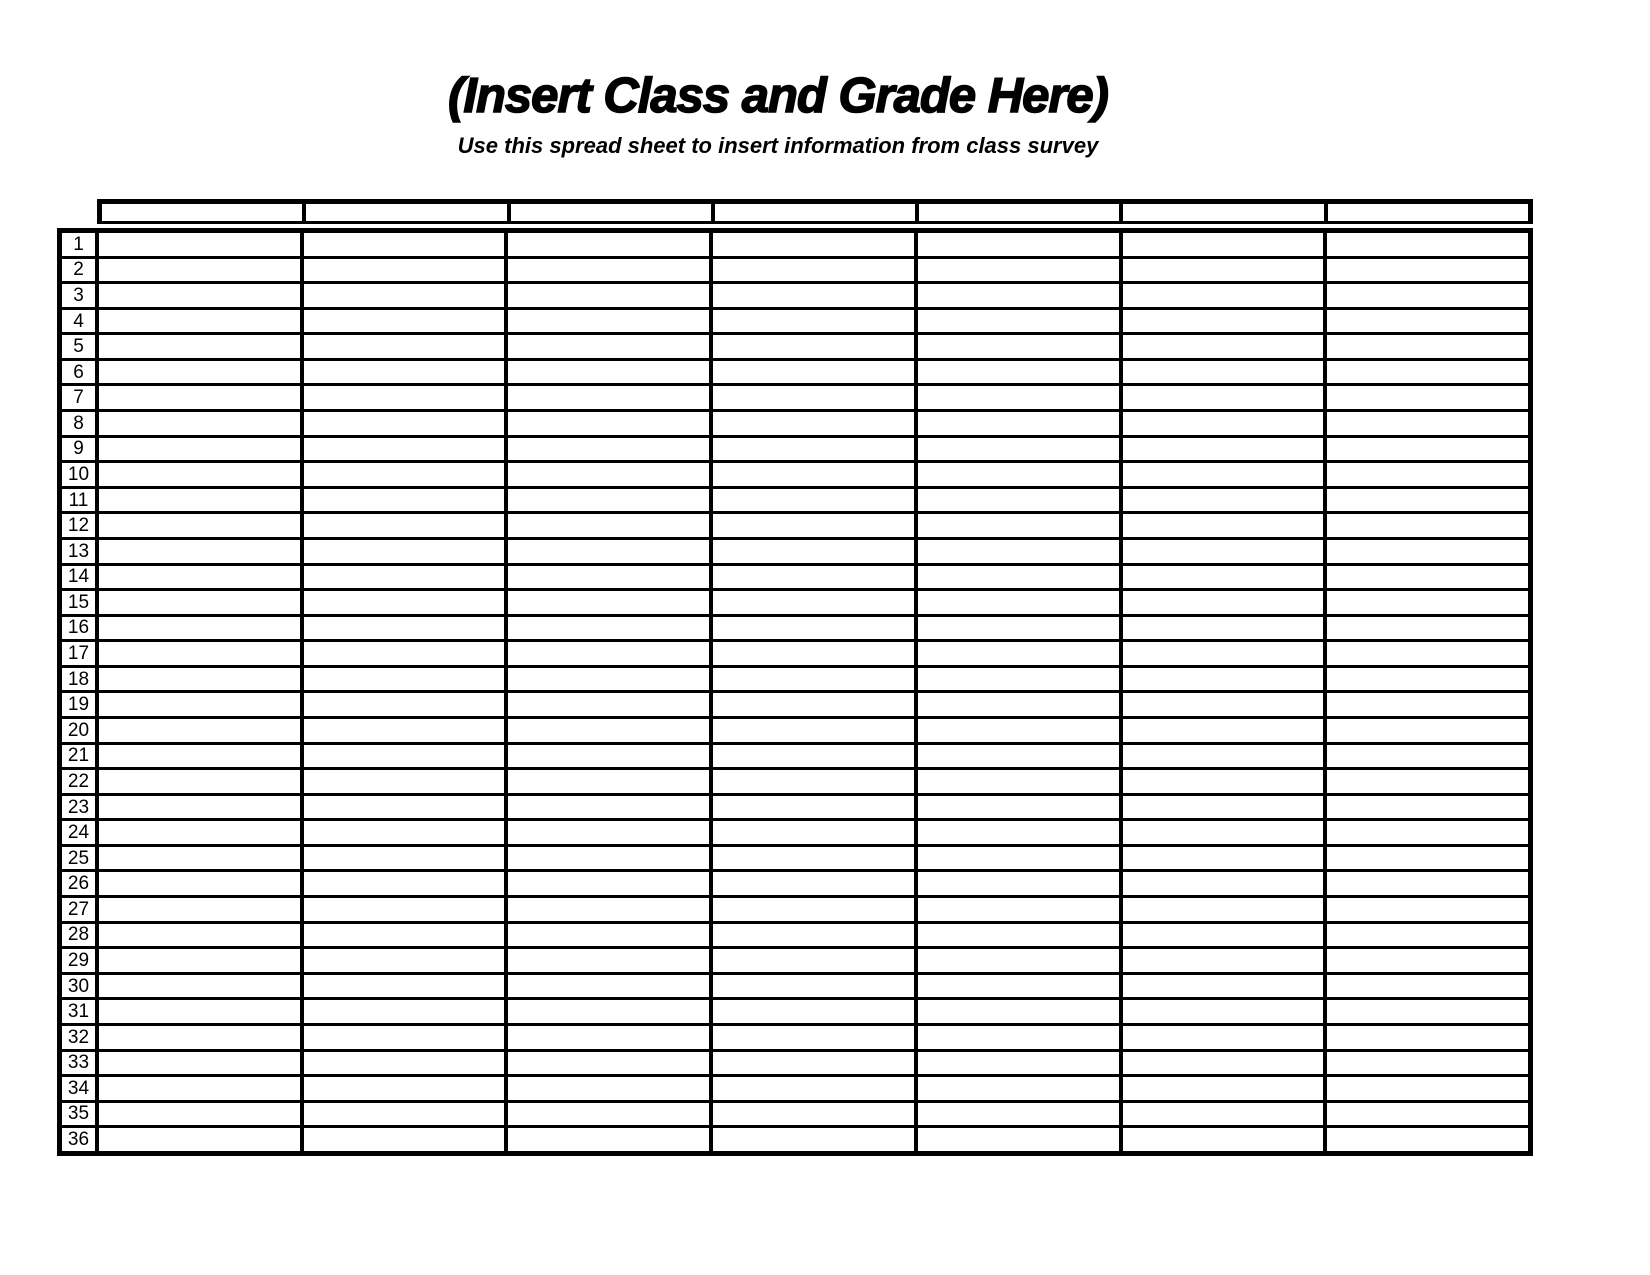 This screenshot has width=1650, height=1275. What do you see at coordinates (78, 527) in the screenshot?
I see `row-number-label: 12` at bounding box center [78, 527].